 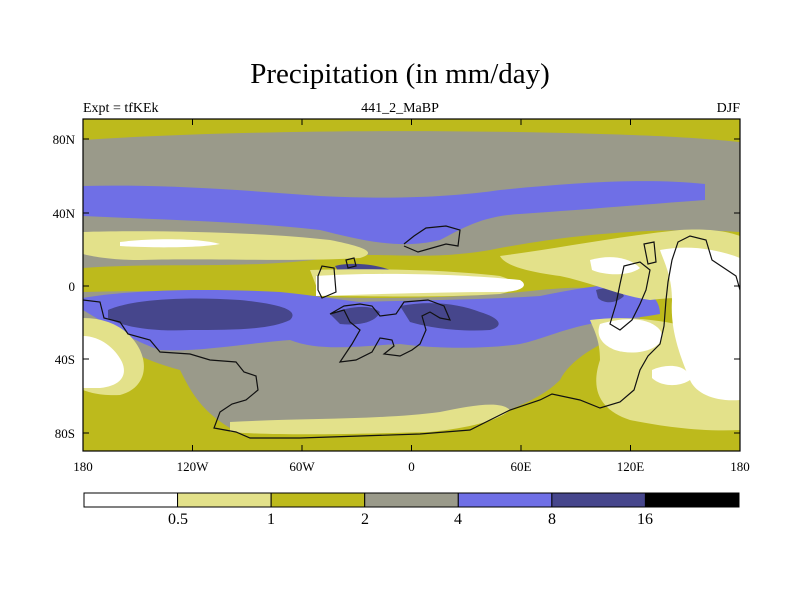 What do you see at coordinates (631, 466) in the screenshot?
I see `x-tick-label: 120E` at bounding box center [631, 466].